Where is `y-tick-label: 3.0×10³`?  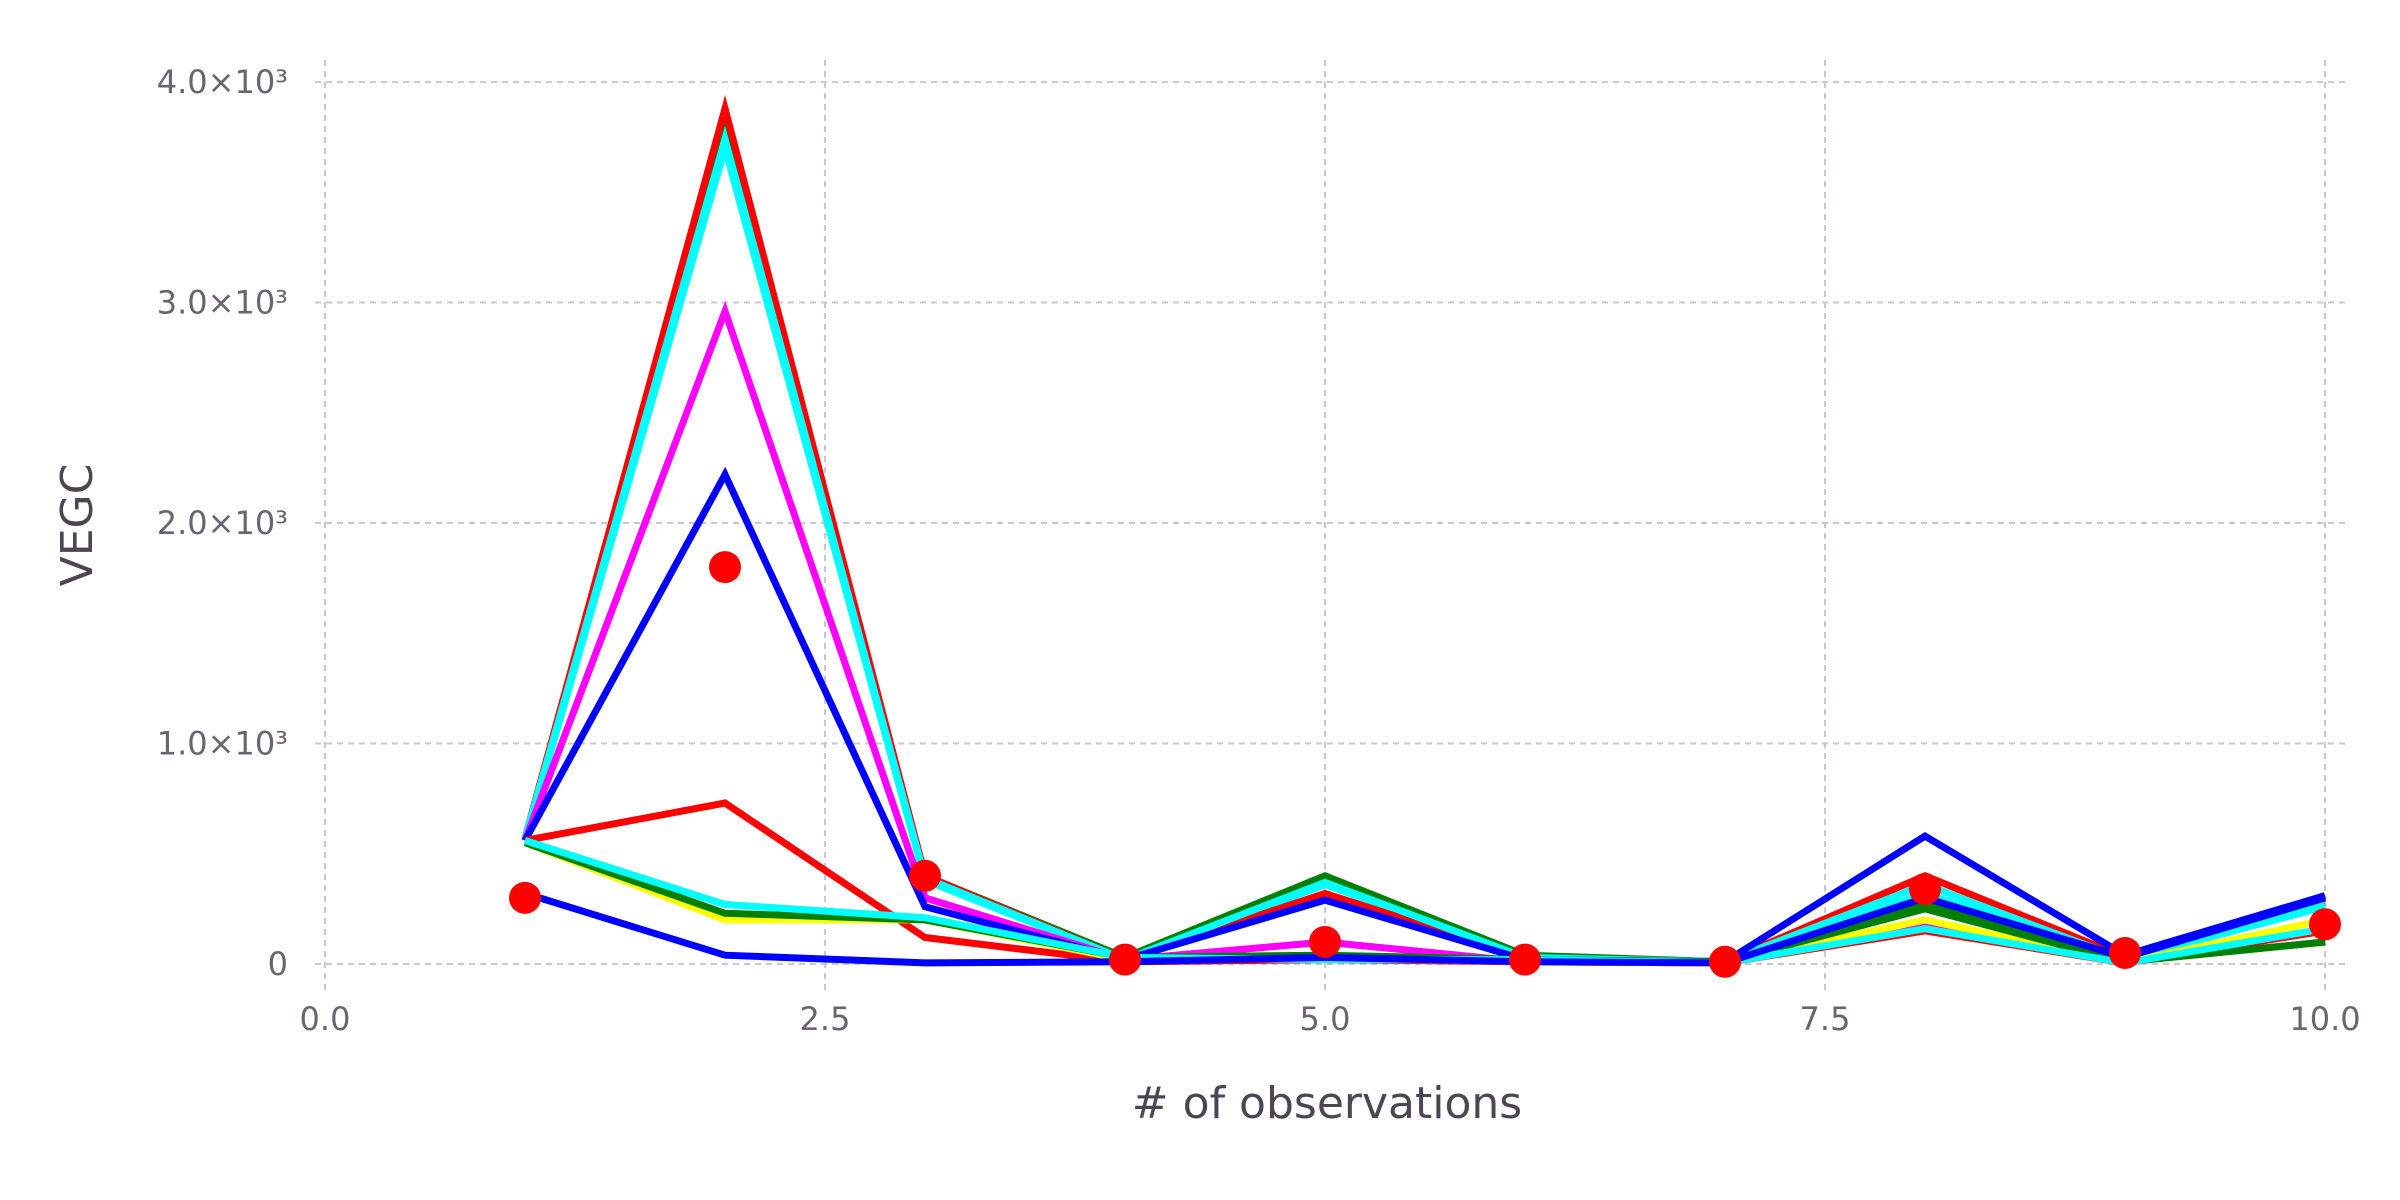 y-tick-label: 3.0×10³ is located at coordinates (222, 303).